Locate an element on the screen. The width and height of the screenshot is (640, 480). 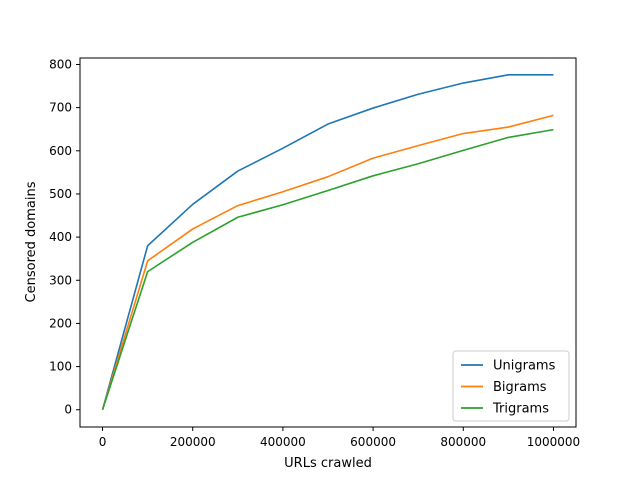
y-tick-label: 300 is located at coordinates (60, 280).